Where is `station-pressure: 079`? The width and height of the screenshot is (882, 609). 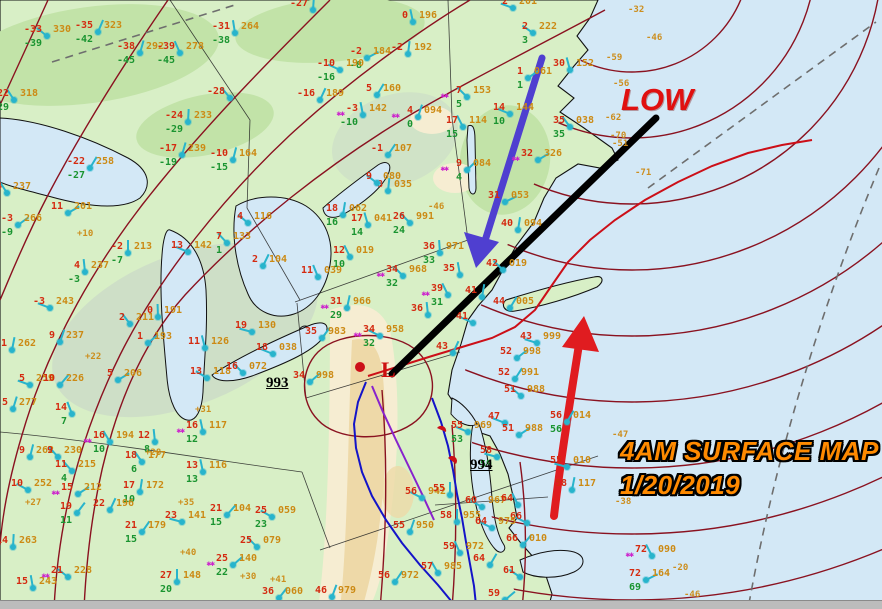
station-pressure: 079 is located at coordinates (272, 540).